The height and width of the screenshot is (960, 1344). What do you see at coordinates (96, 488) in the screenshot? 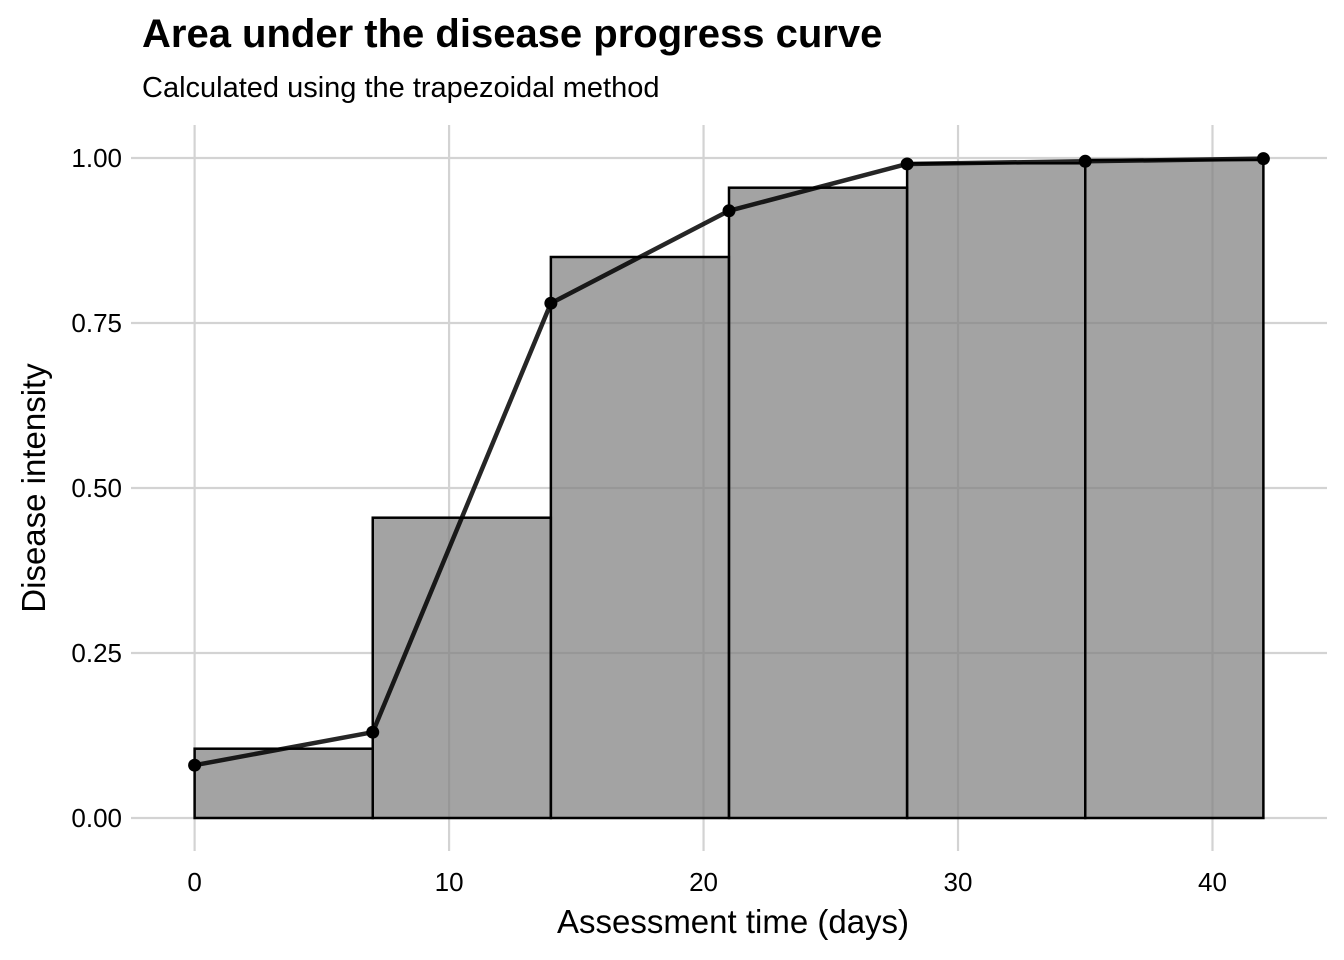
I see `y-tick-label: 0.50` at bounding box center [96, 488].